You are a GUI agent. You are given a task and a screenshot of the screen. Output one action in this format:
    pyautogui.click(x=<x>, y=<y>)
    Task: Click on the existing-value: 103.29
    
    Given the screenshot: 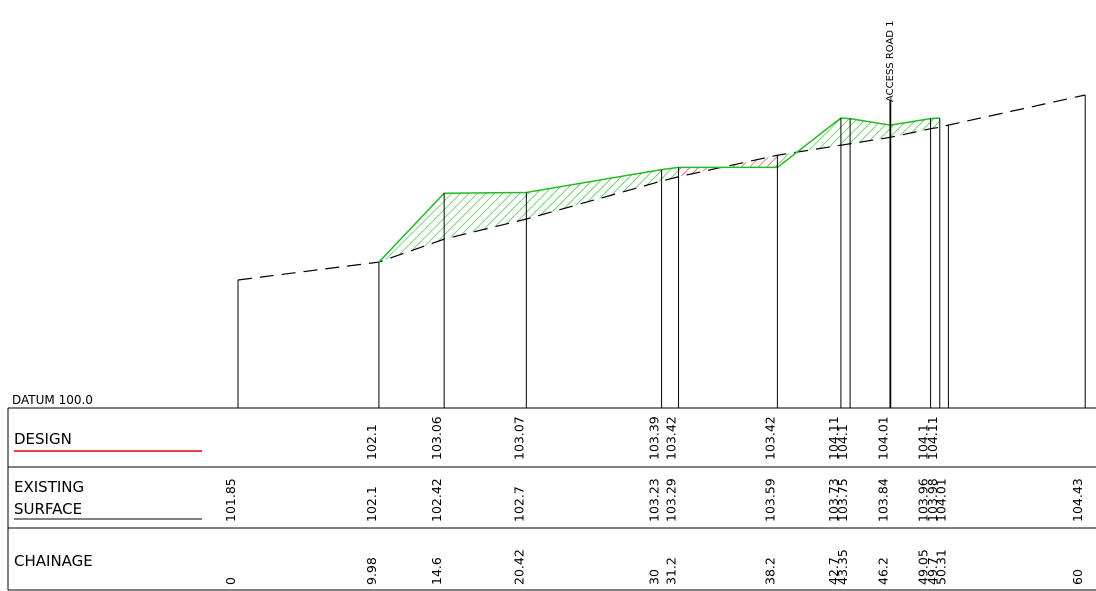 What is the action you would take?
    pyautogui.click(x=671, y=500)
    